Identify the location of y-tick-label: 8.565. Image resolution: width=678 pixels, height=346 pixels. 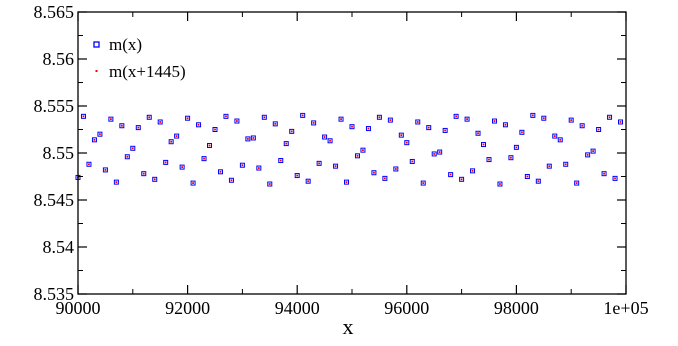
(54, 12).